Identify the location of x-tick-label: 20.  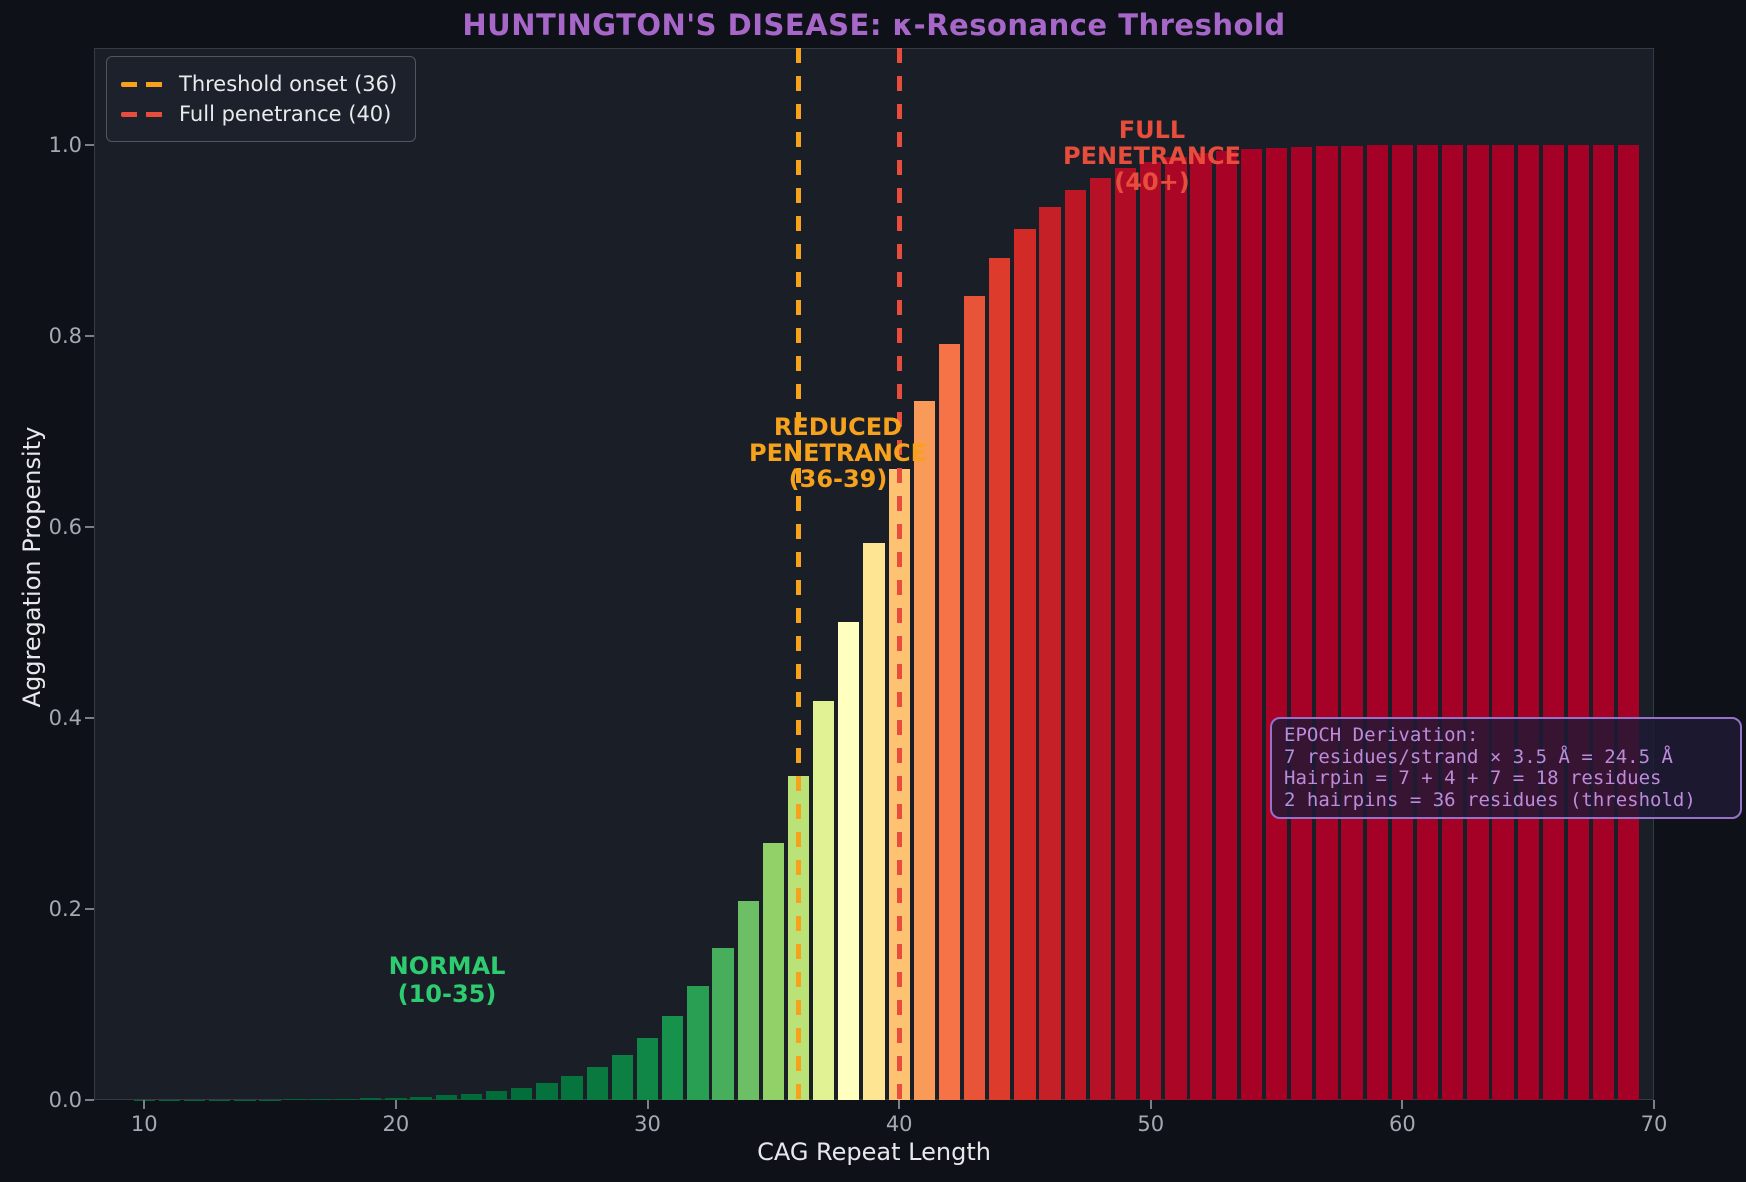
(396, 1124).